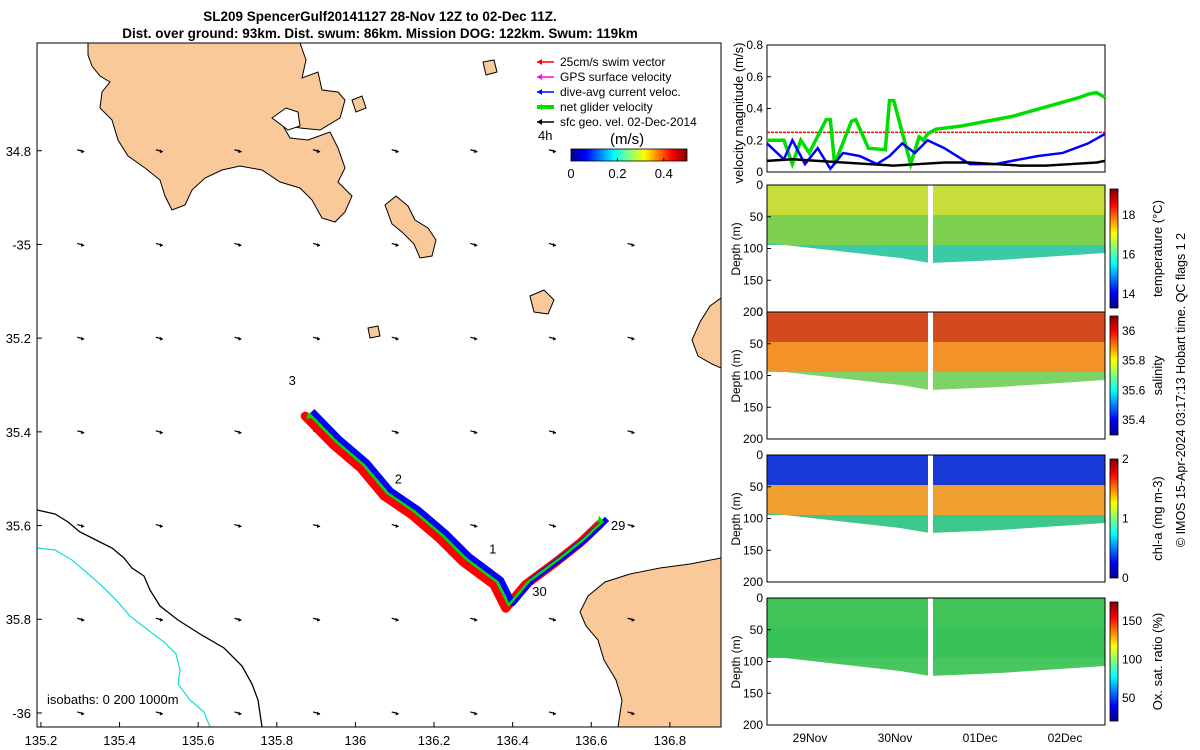  I want to click on section-colorbar, so click(1114, 375).